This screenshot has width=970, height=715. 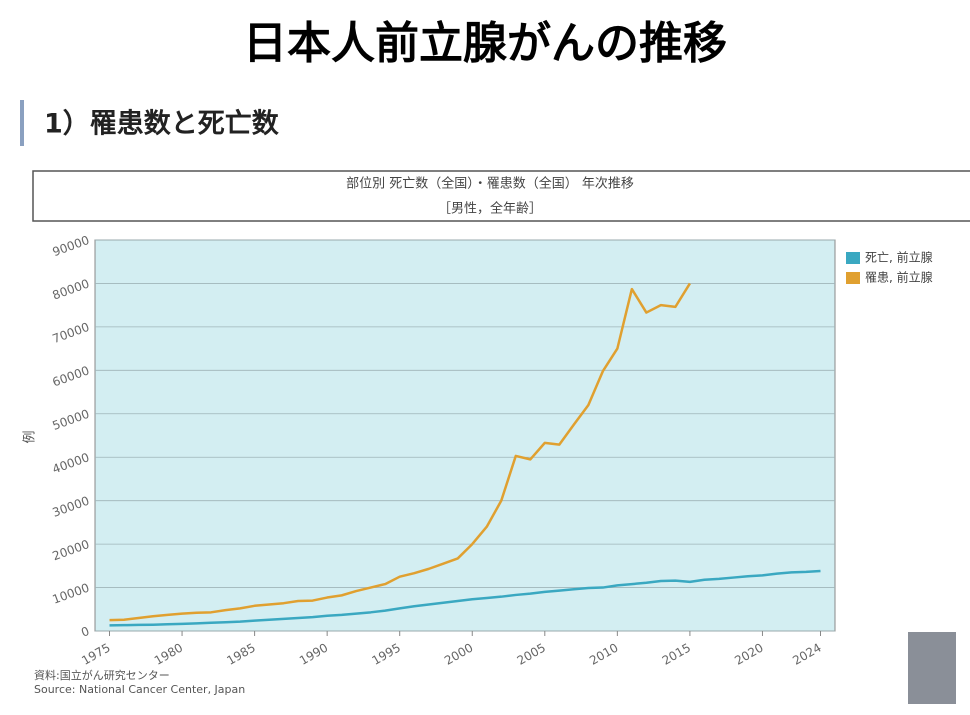 I want to click on x-tick-label: 1990, so click(x=313, y=654).